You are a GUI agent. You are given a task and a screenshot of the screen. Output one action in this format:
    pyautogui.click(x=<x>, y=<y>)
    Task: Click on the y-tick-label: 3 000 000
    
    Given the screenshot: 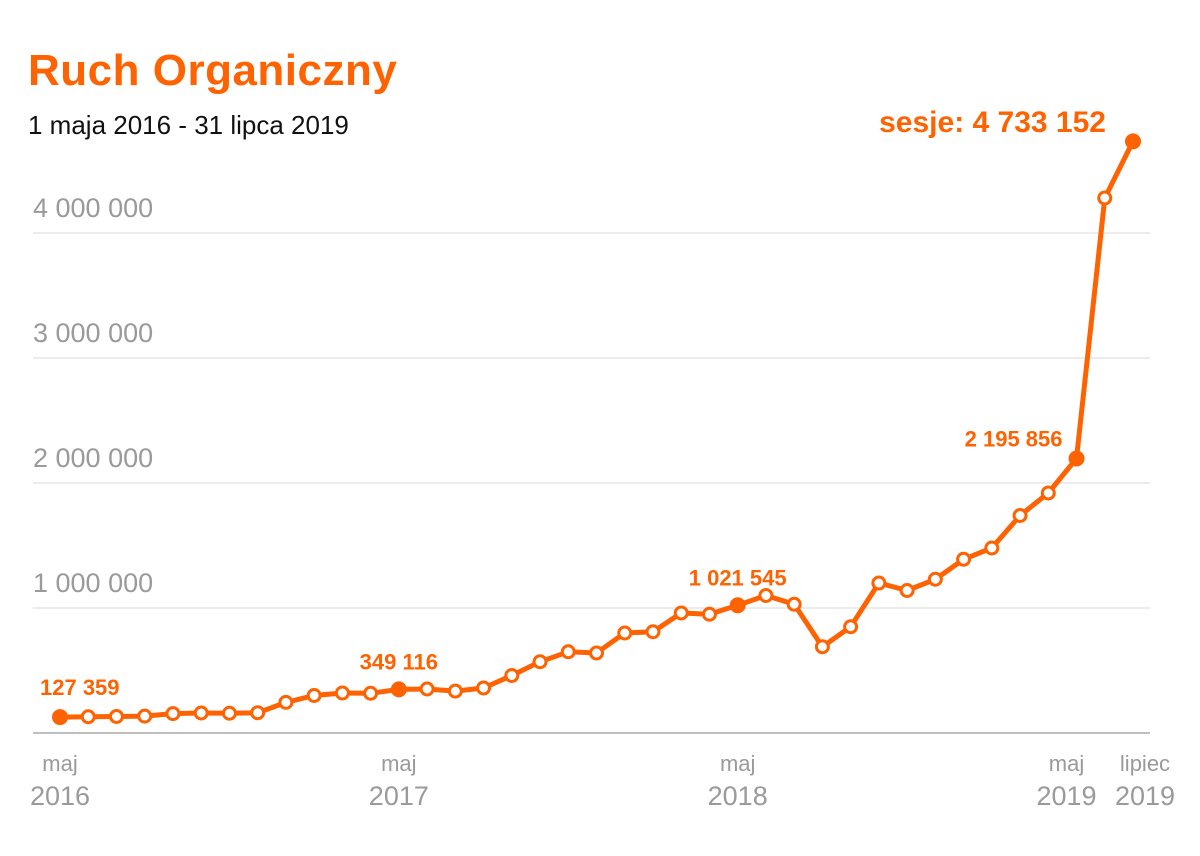 What is the action you would take?
    pyautogui.click(x=93, y=333)
    